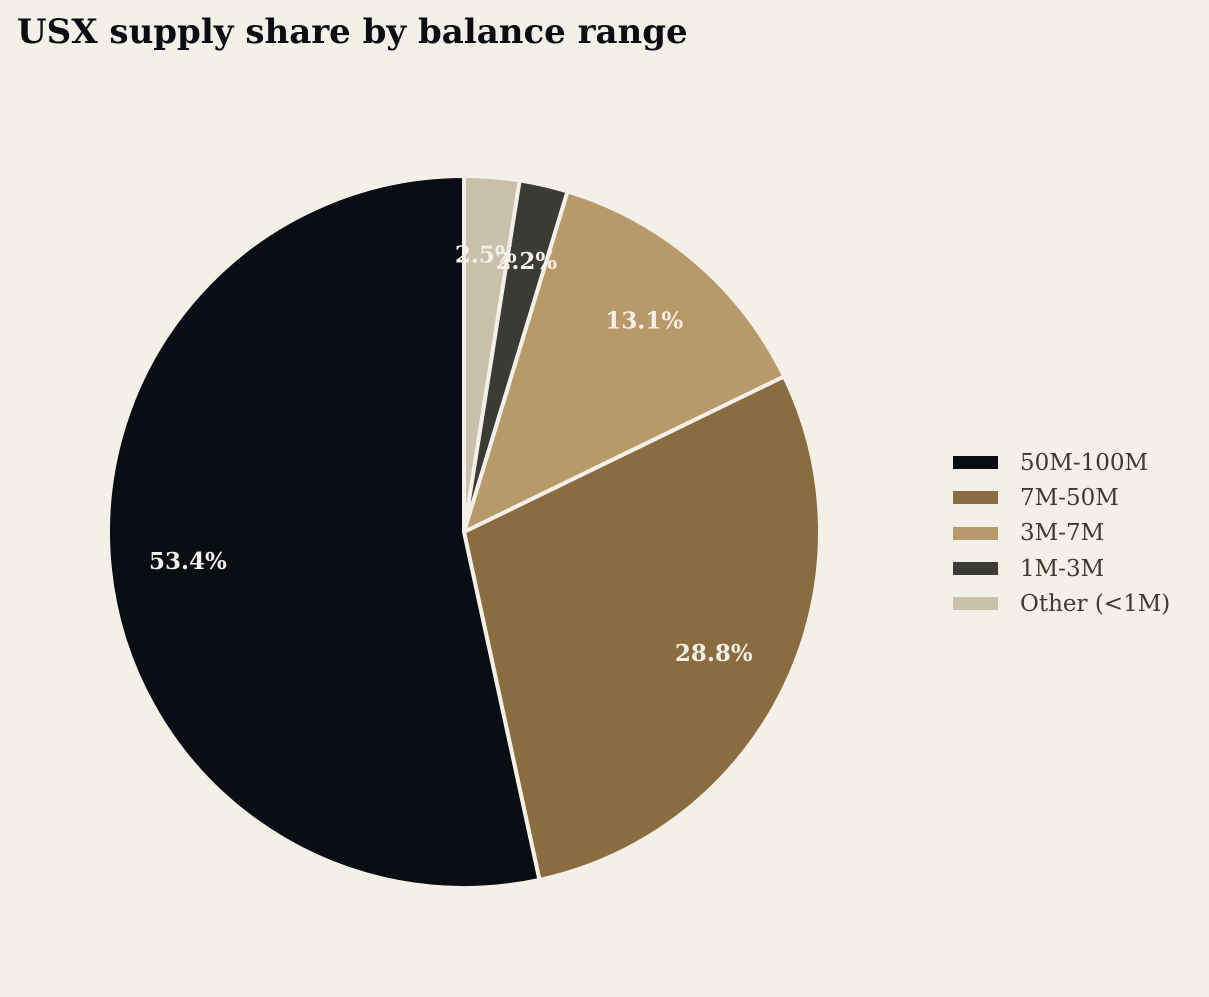 The width and height of the screenshot is (1209, 997). Describe the element at coordinates (1069, 497) in the screenshot. I see `legend-label: 7M-50M` at that location.